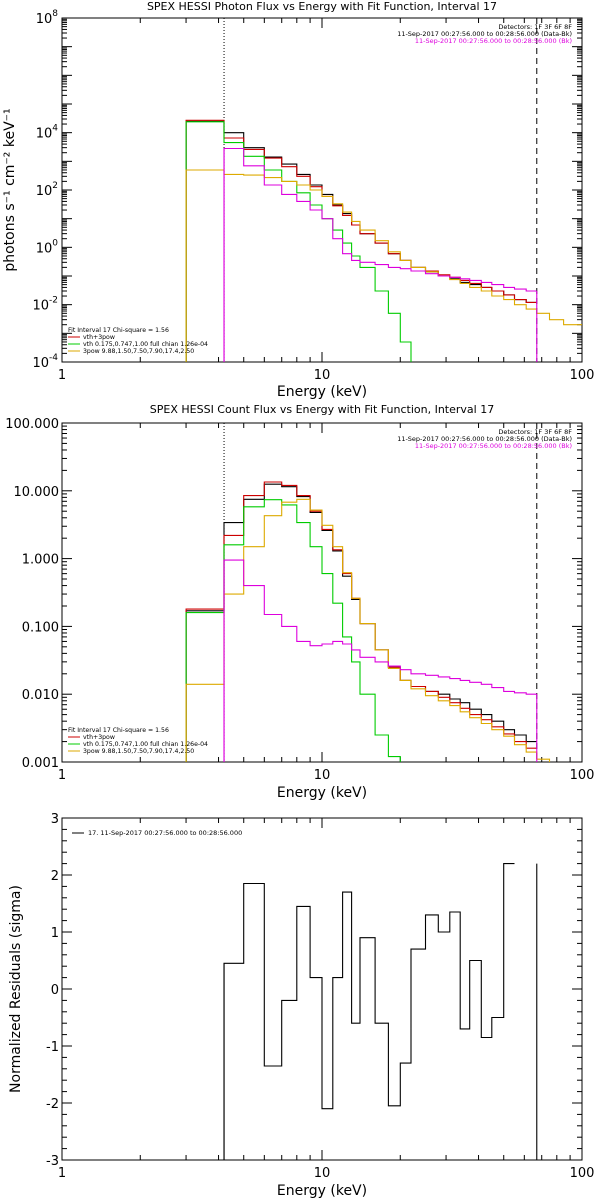 This screenshot has height=1204, width=600. What do you see at coordinates (55, 876) in the screenshot?
I see `y-tick-label: 2` at bounding box center [55, 876].